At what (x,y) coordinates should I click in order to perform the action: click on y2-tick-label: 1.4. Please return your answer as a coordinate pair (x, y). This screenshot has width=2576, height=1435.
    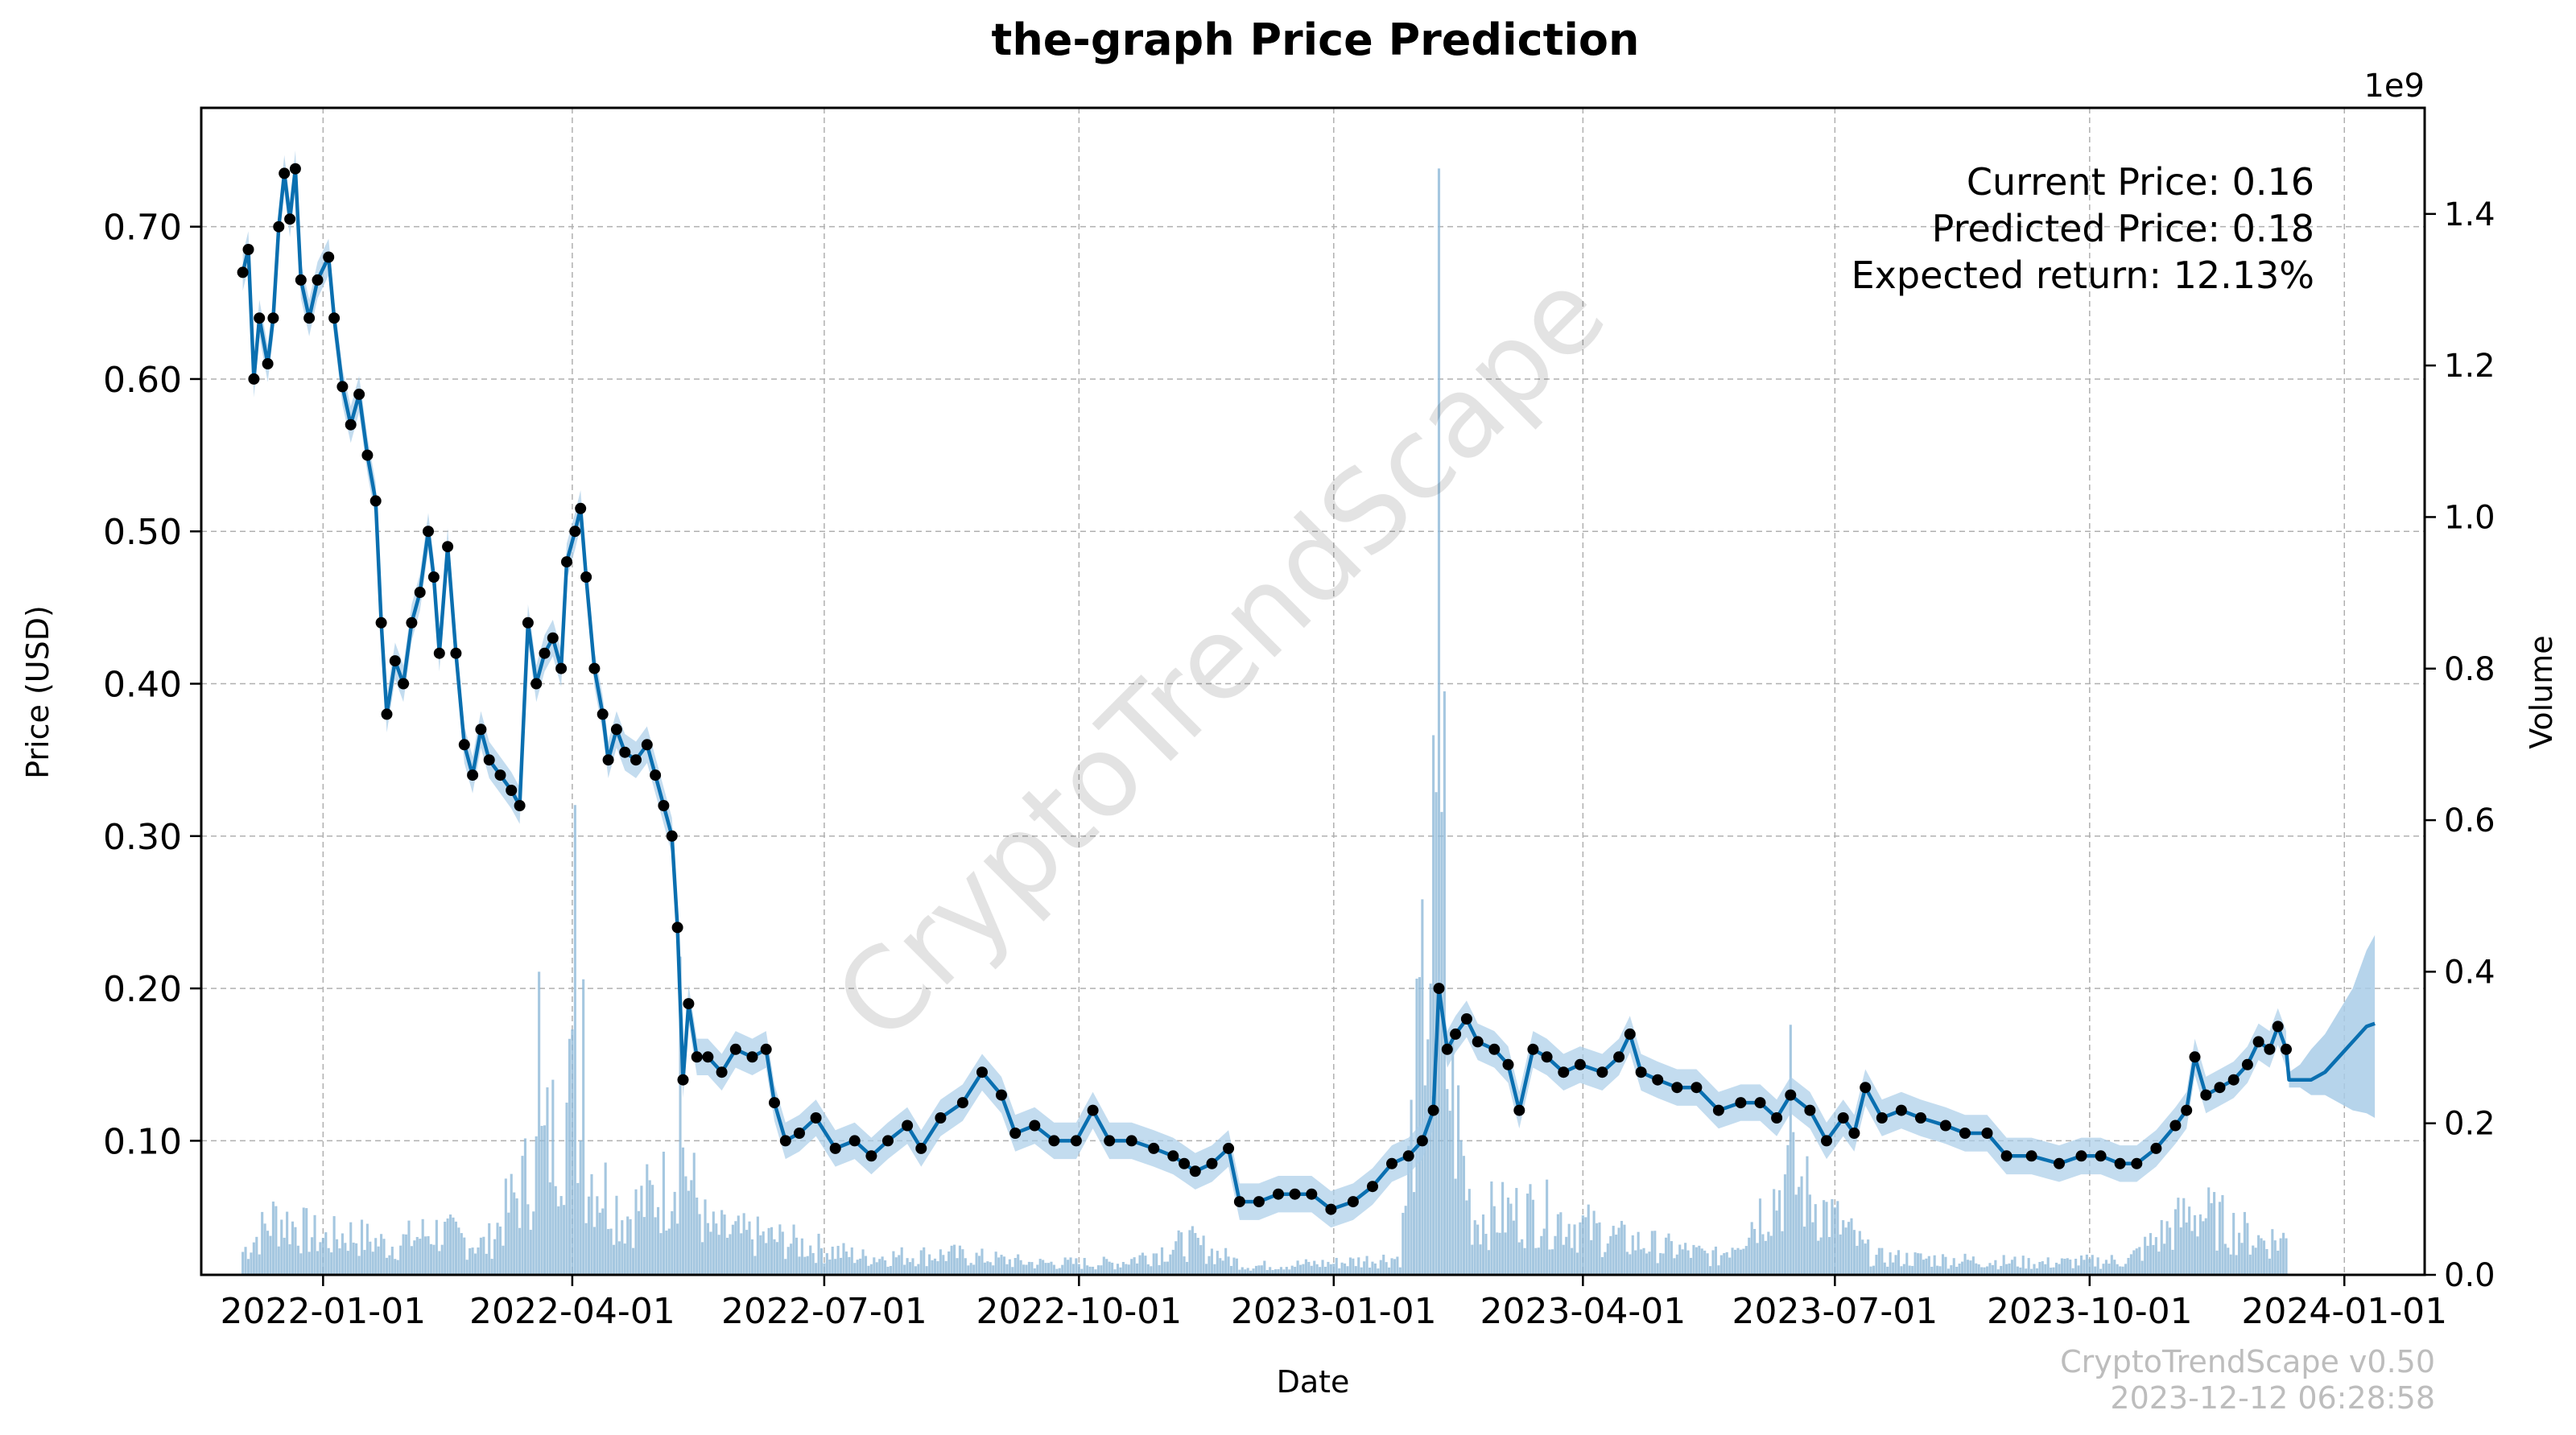
    Looking at the image, I should click on (2470, 214).